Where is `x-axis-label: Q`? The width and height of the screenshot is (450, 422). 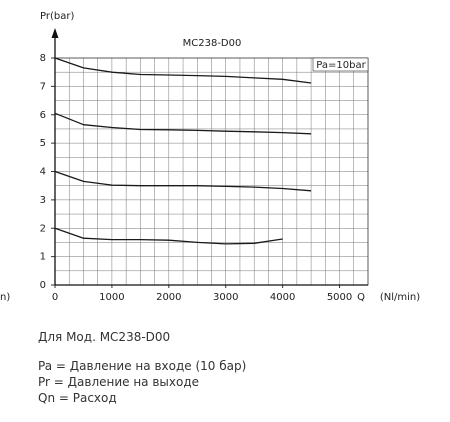
x-axis-label: Q is located at coordinates (361, 297).